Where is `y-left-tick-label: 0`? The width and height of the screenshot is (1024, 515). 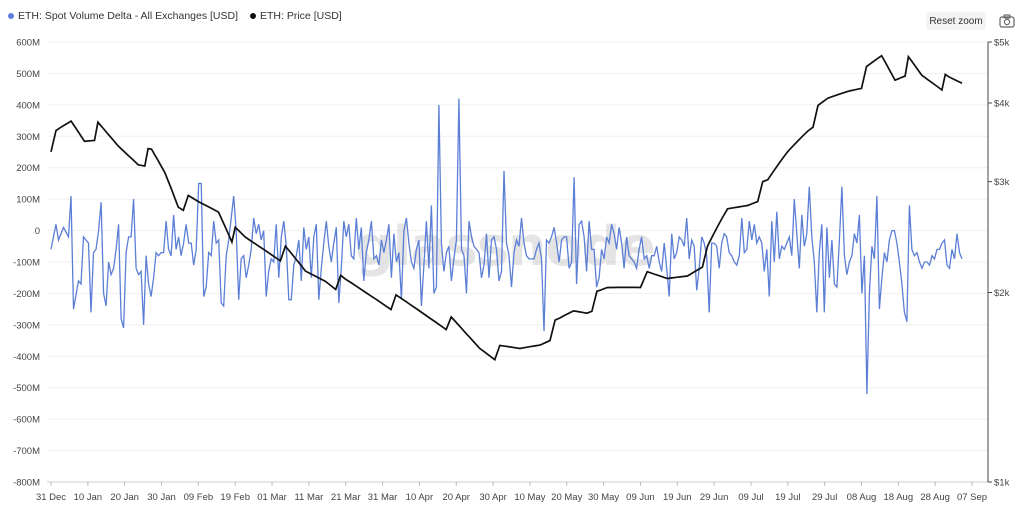 y-left-tick-label: 0 is located at coordinates (37, 231).